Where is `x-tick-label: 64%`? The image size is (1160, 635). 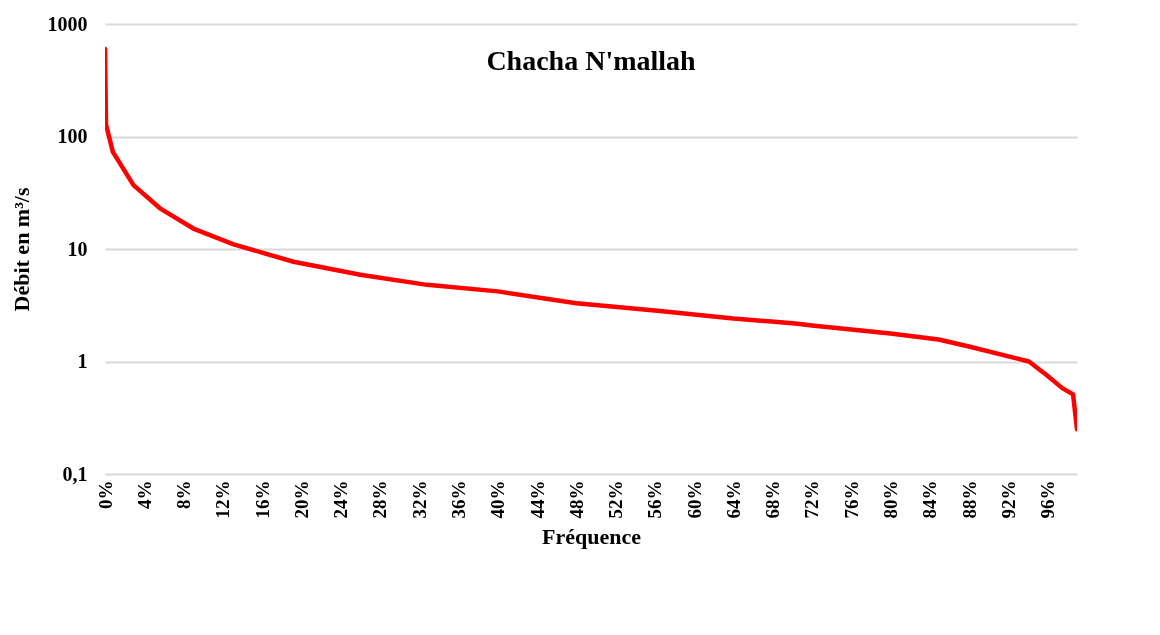 x-tick-label: 64% is located at coordinates (733, 499).